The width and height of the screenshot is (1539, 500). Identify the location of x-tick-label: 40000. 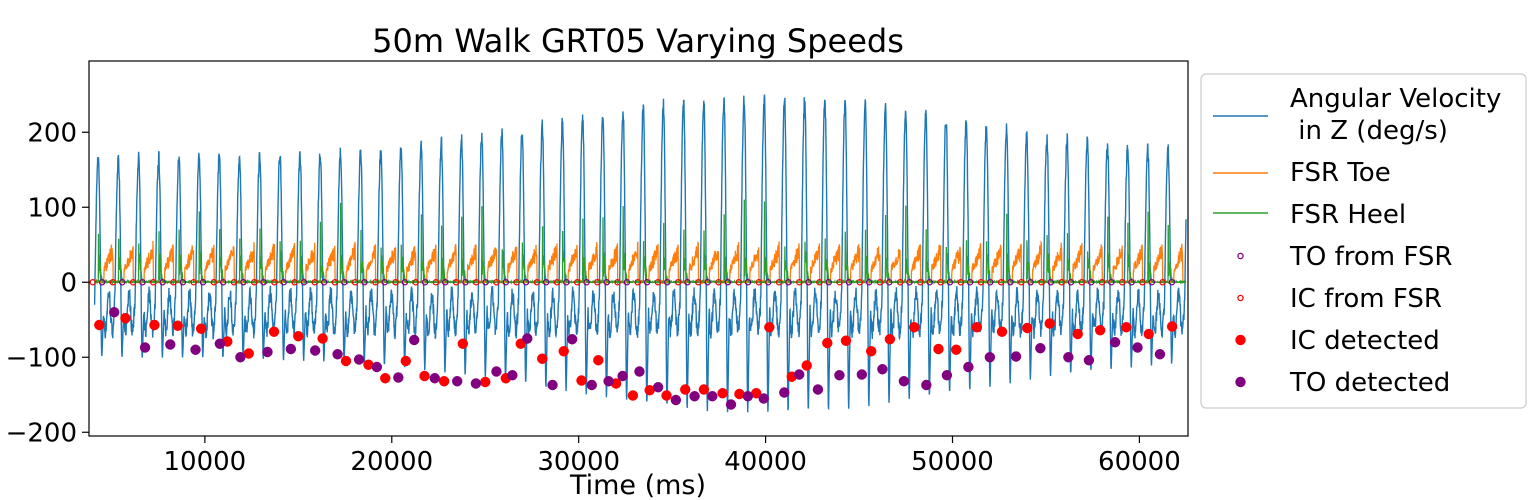
(765, 462).